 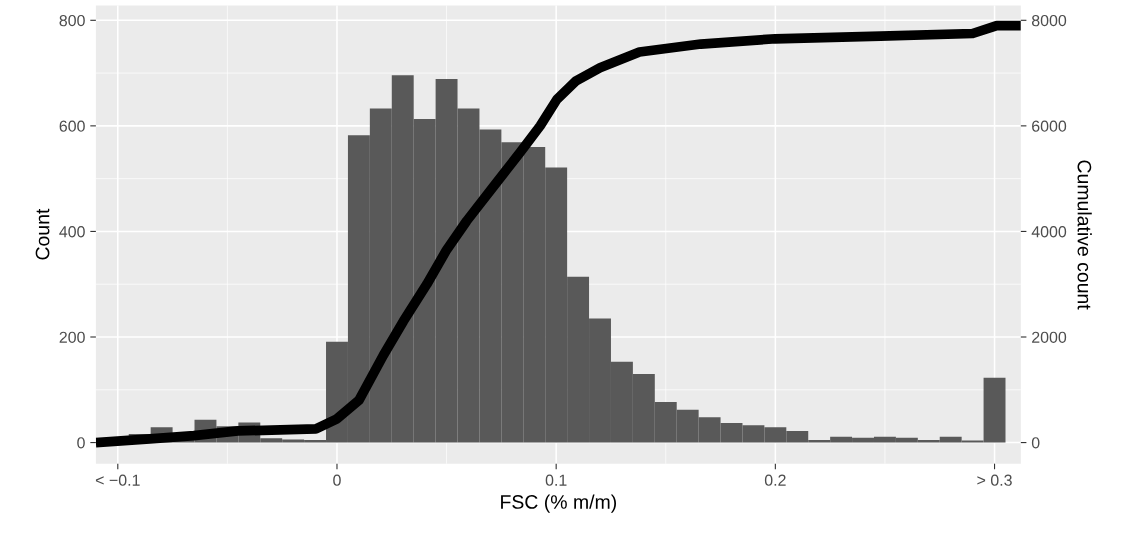 I want to click on y2-tick-label: 4000, so click(x=1049, y=232).